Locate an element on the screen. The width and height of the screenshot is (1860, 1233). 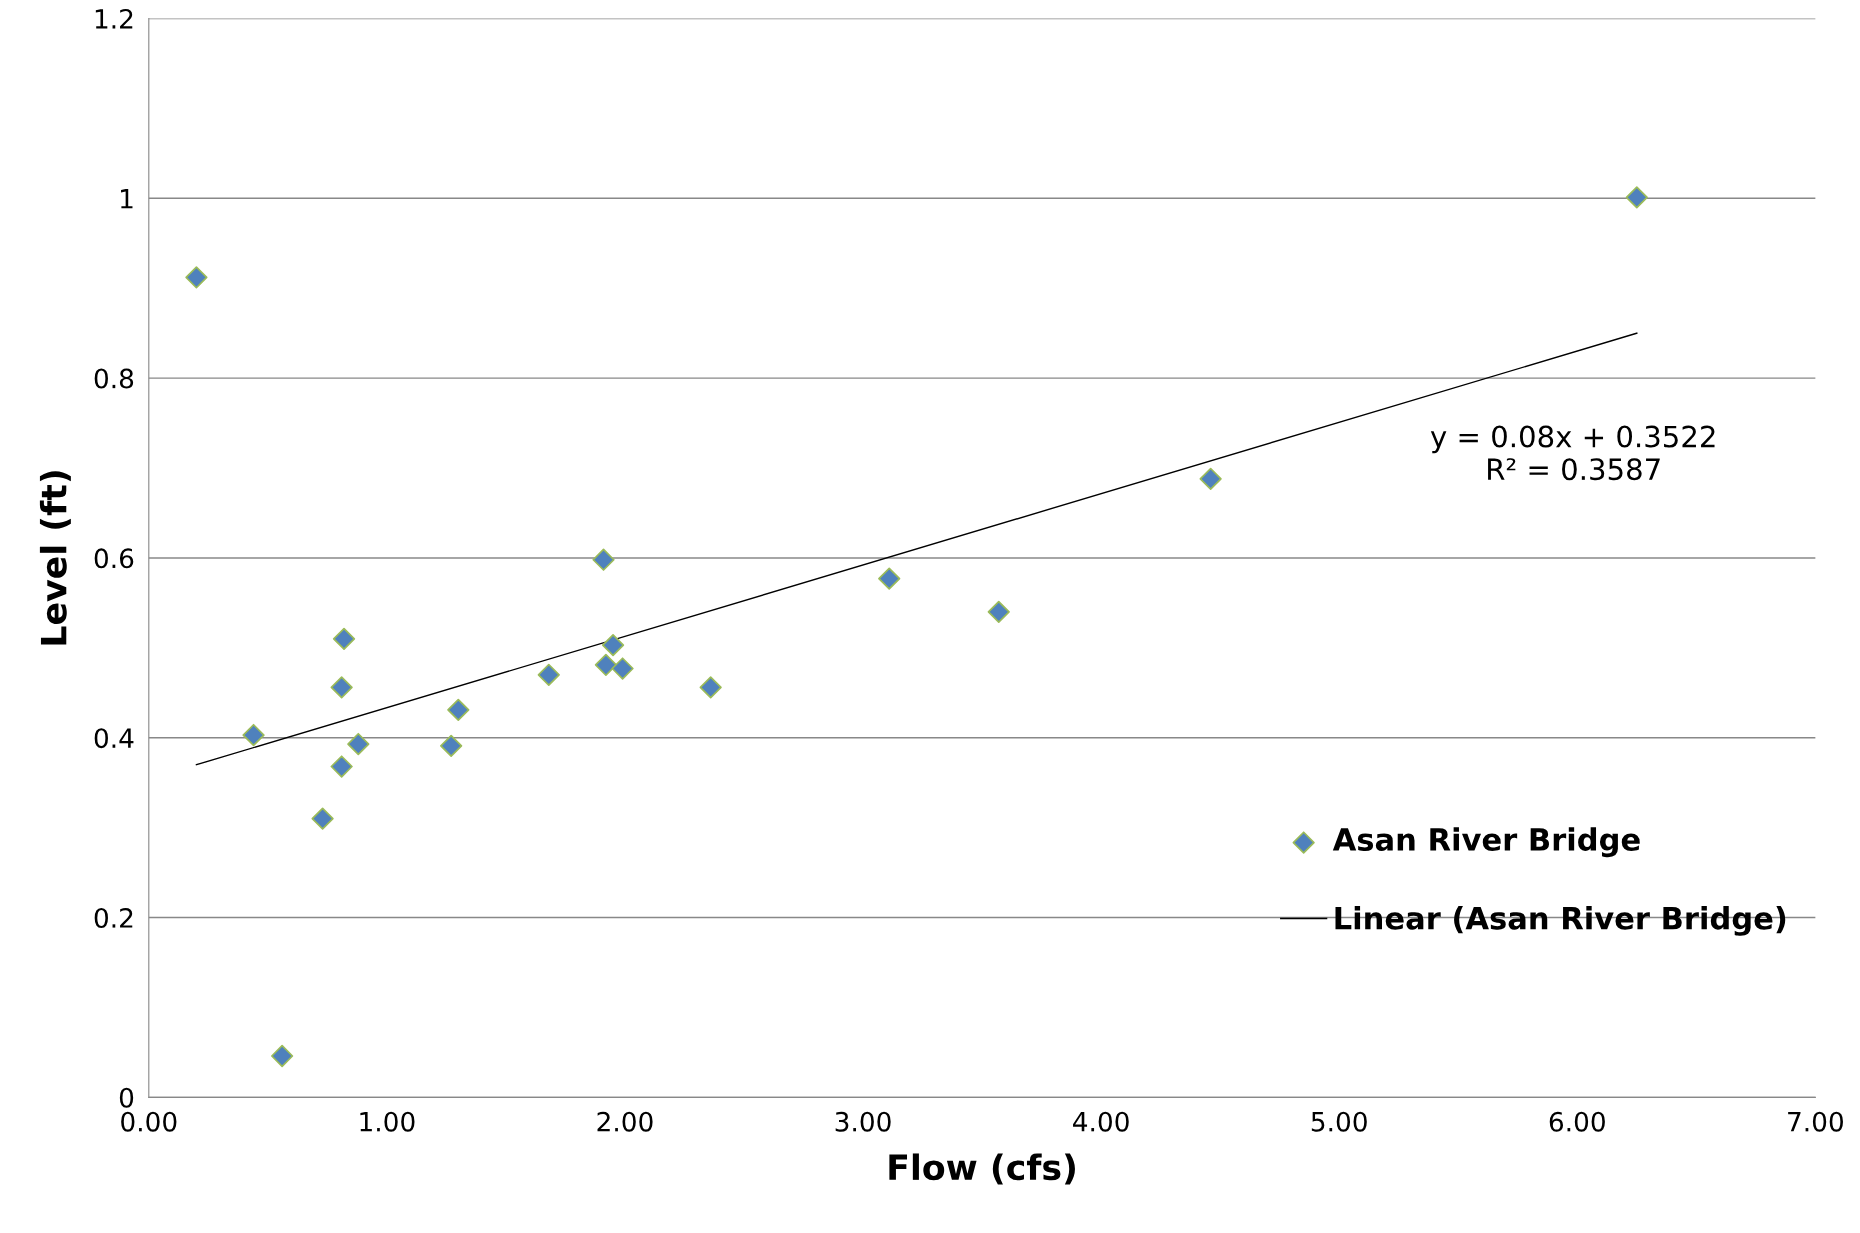
x-tick-label: 5.00 is located at coordinates (1339, 1121).